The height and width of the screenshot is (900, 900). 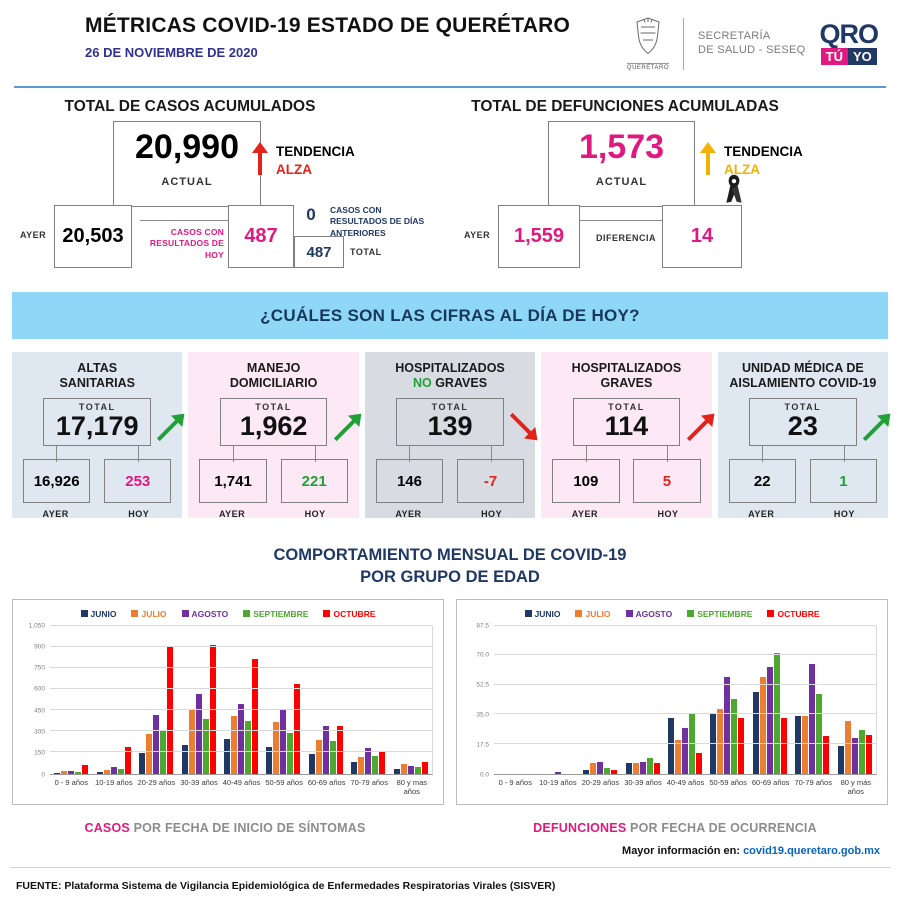 What do you see at coordinates (725, 613) in the screenshot?
I see `legend-label: SEPTIEMBRE` at bounding box center [725, 613].